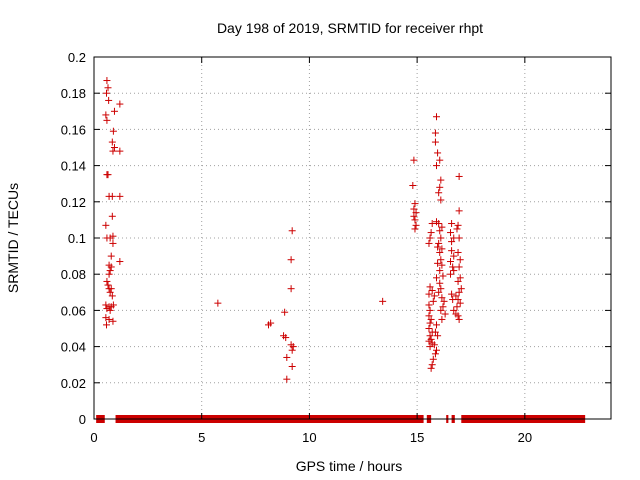 This screenshot has height=480, width=640. What do you see at coordinates (201, 437) in the screenshot?
I see `x-tick-label: 5` at bounding box center [201, 437].